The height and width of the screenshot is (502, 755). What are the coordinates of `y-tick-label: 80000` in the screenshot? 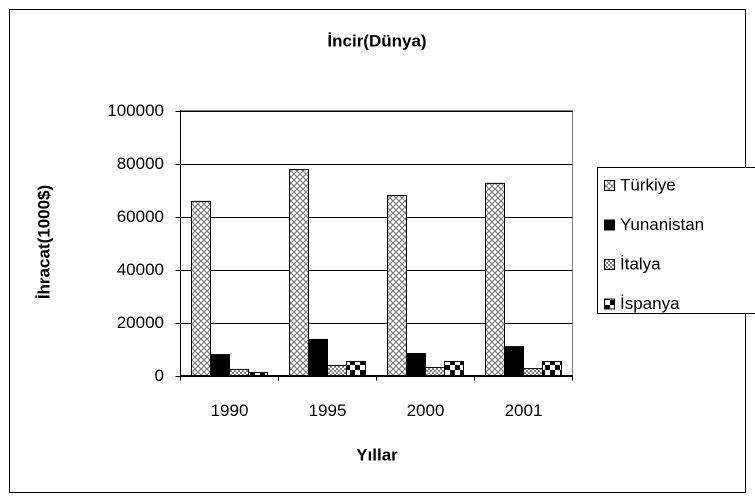 It's located at (140, 163).